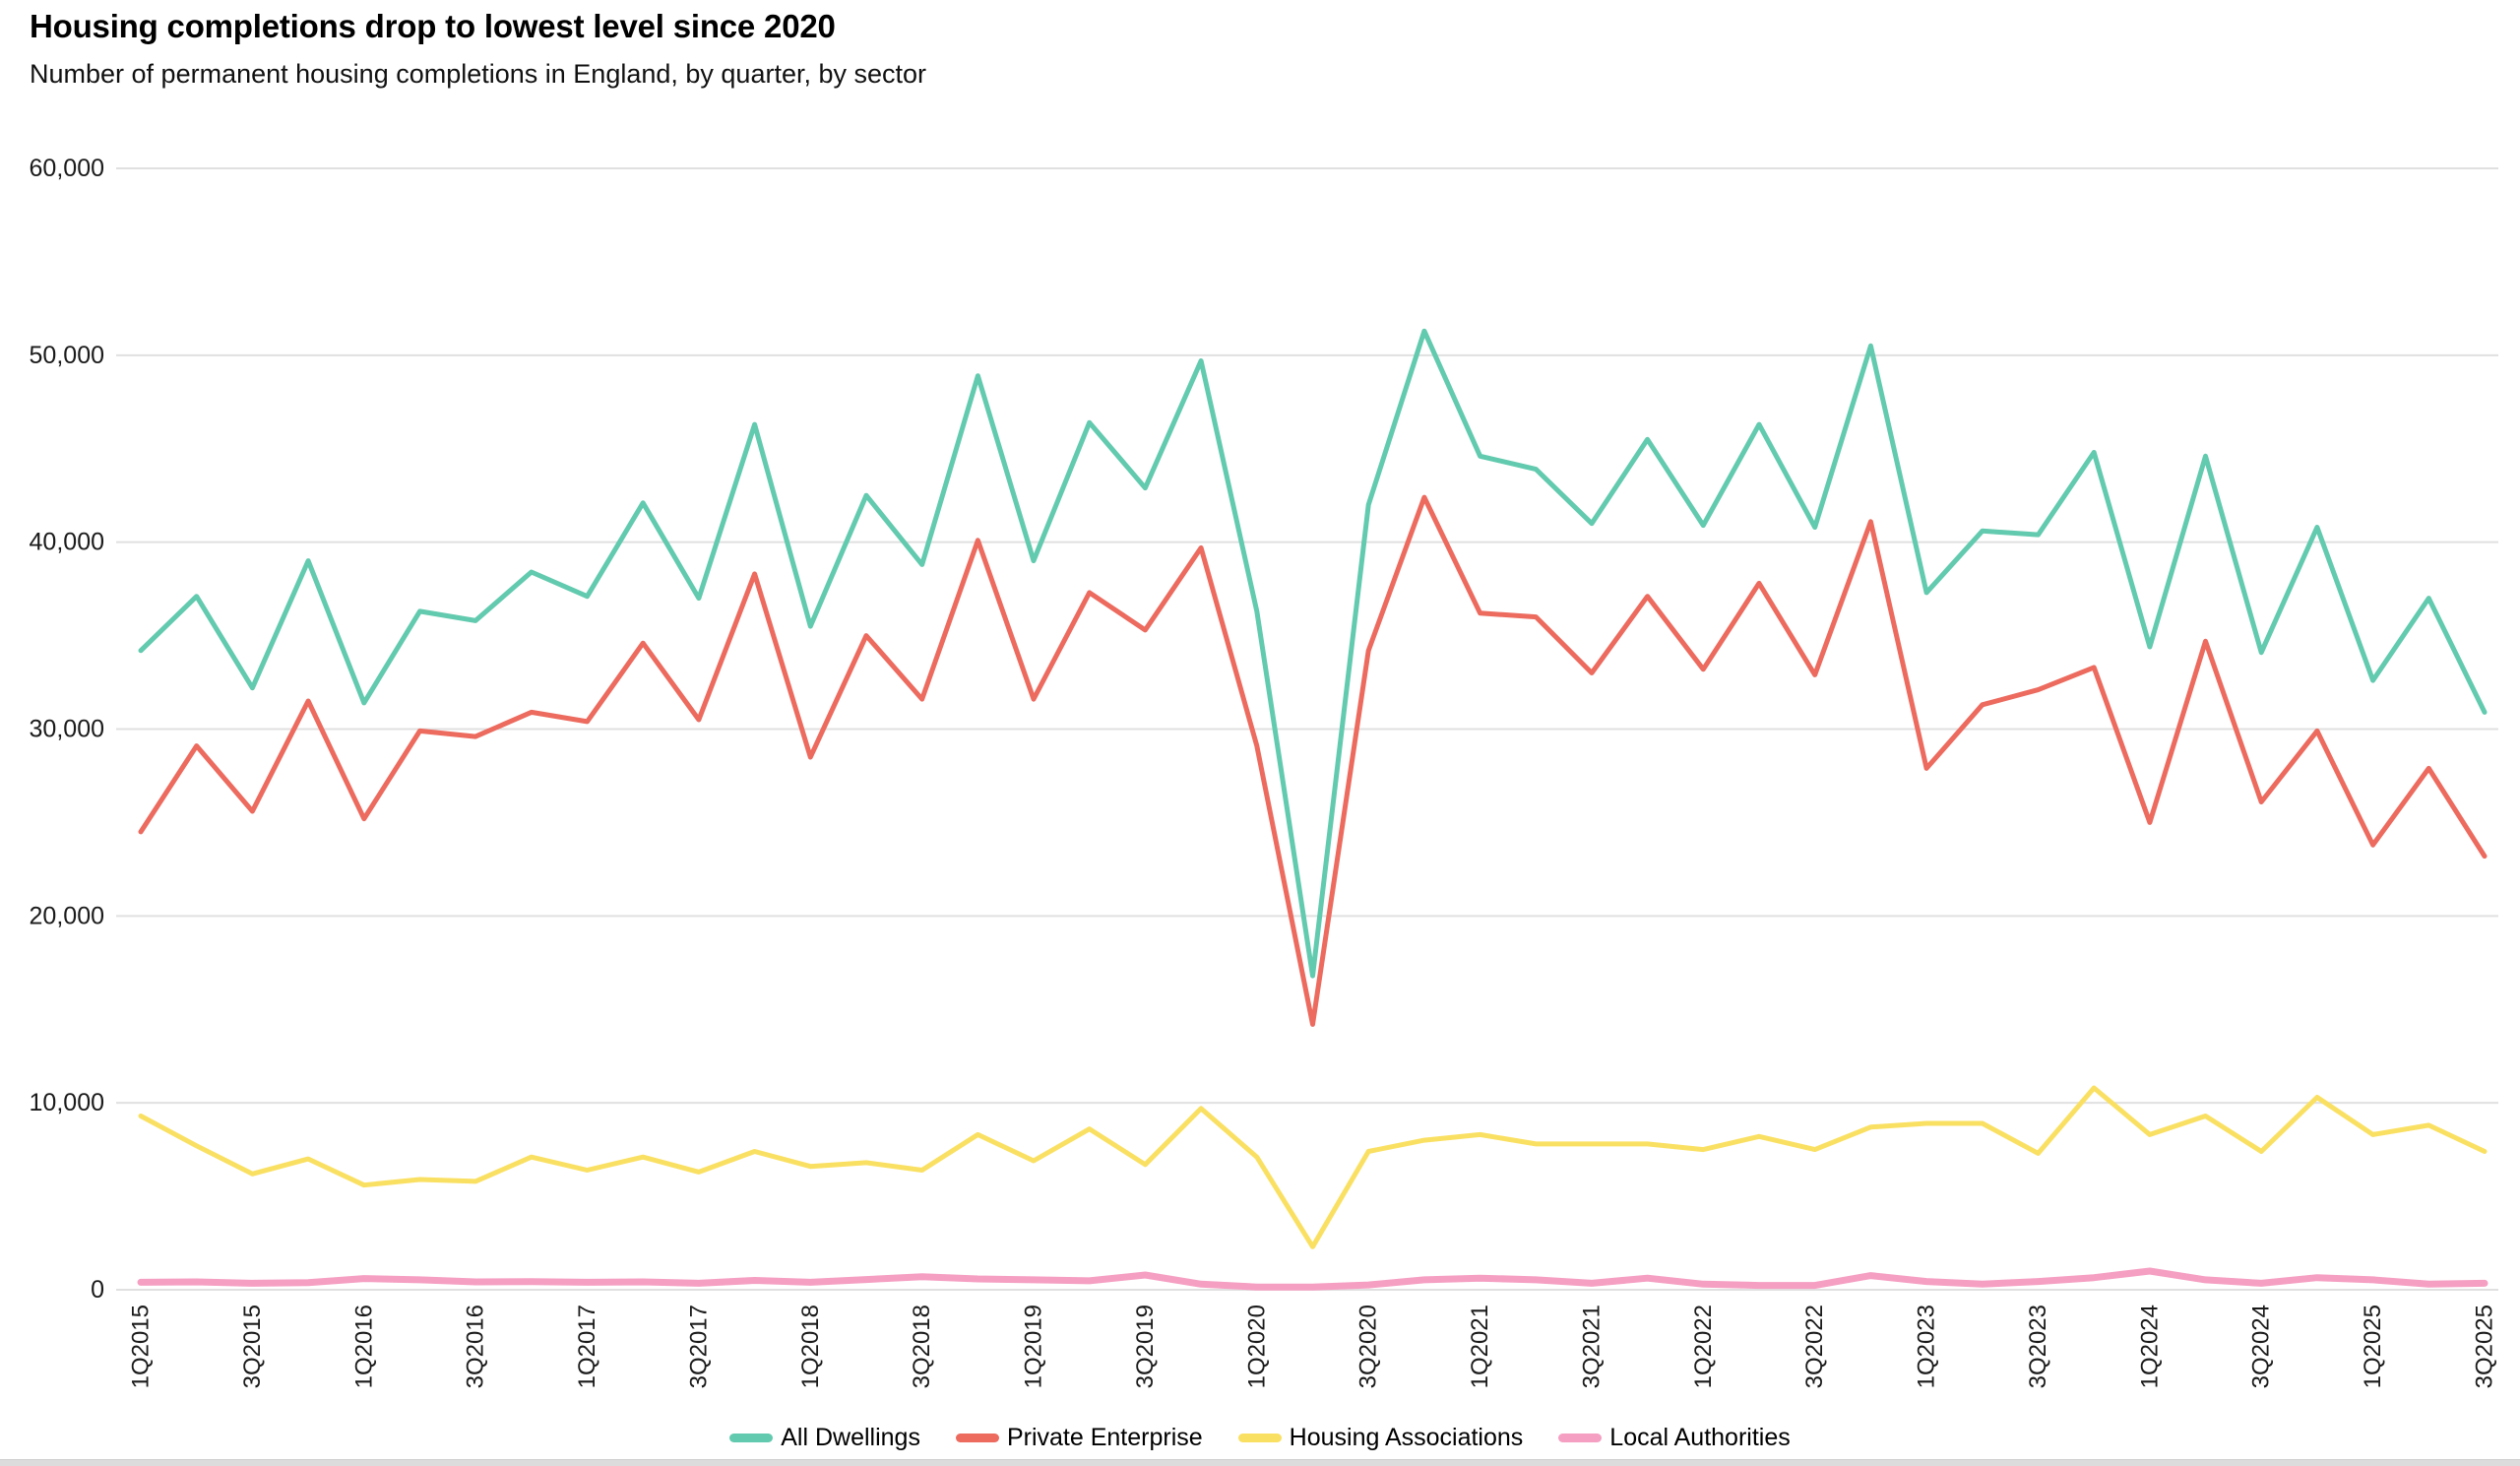 The height and width of the screenshot is (1466, 2520). I want to click on legend-item-local-authorities: Local Authorities, so click(1674, 1438).